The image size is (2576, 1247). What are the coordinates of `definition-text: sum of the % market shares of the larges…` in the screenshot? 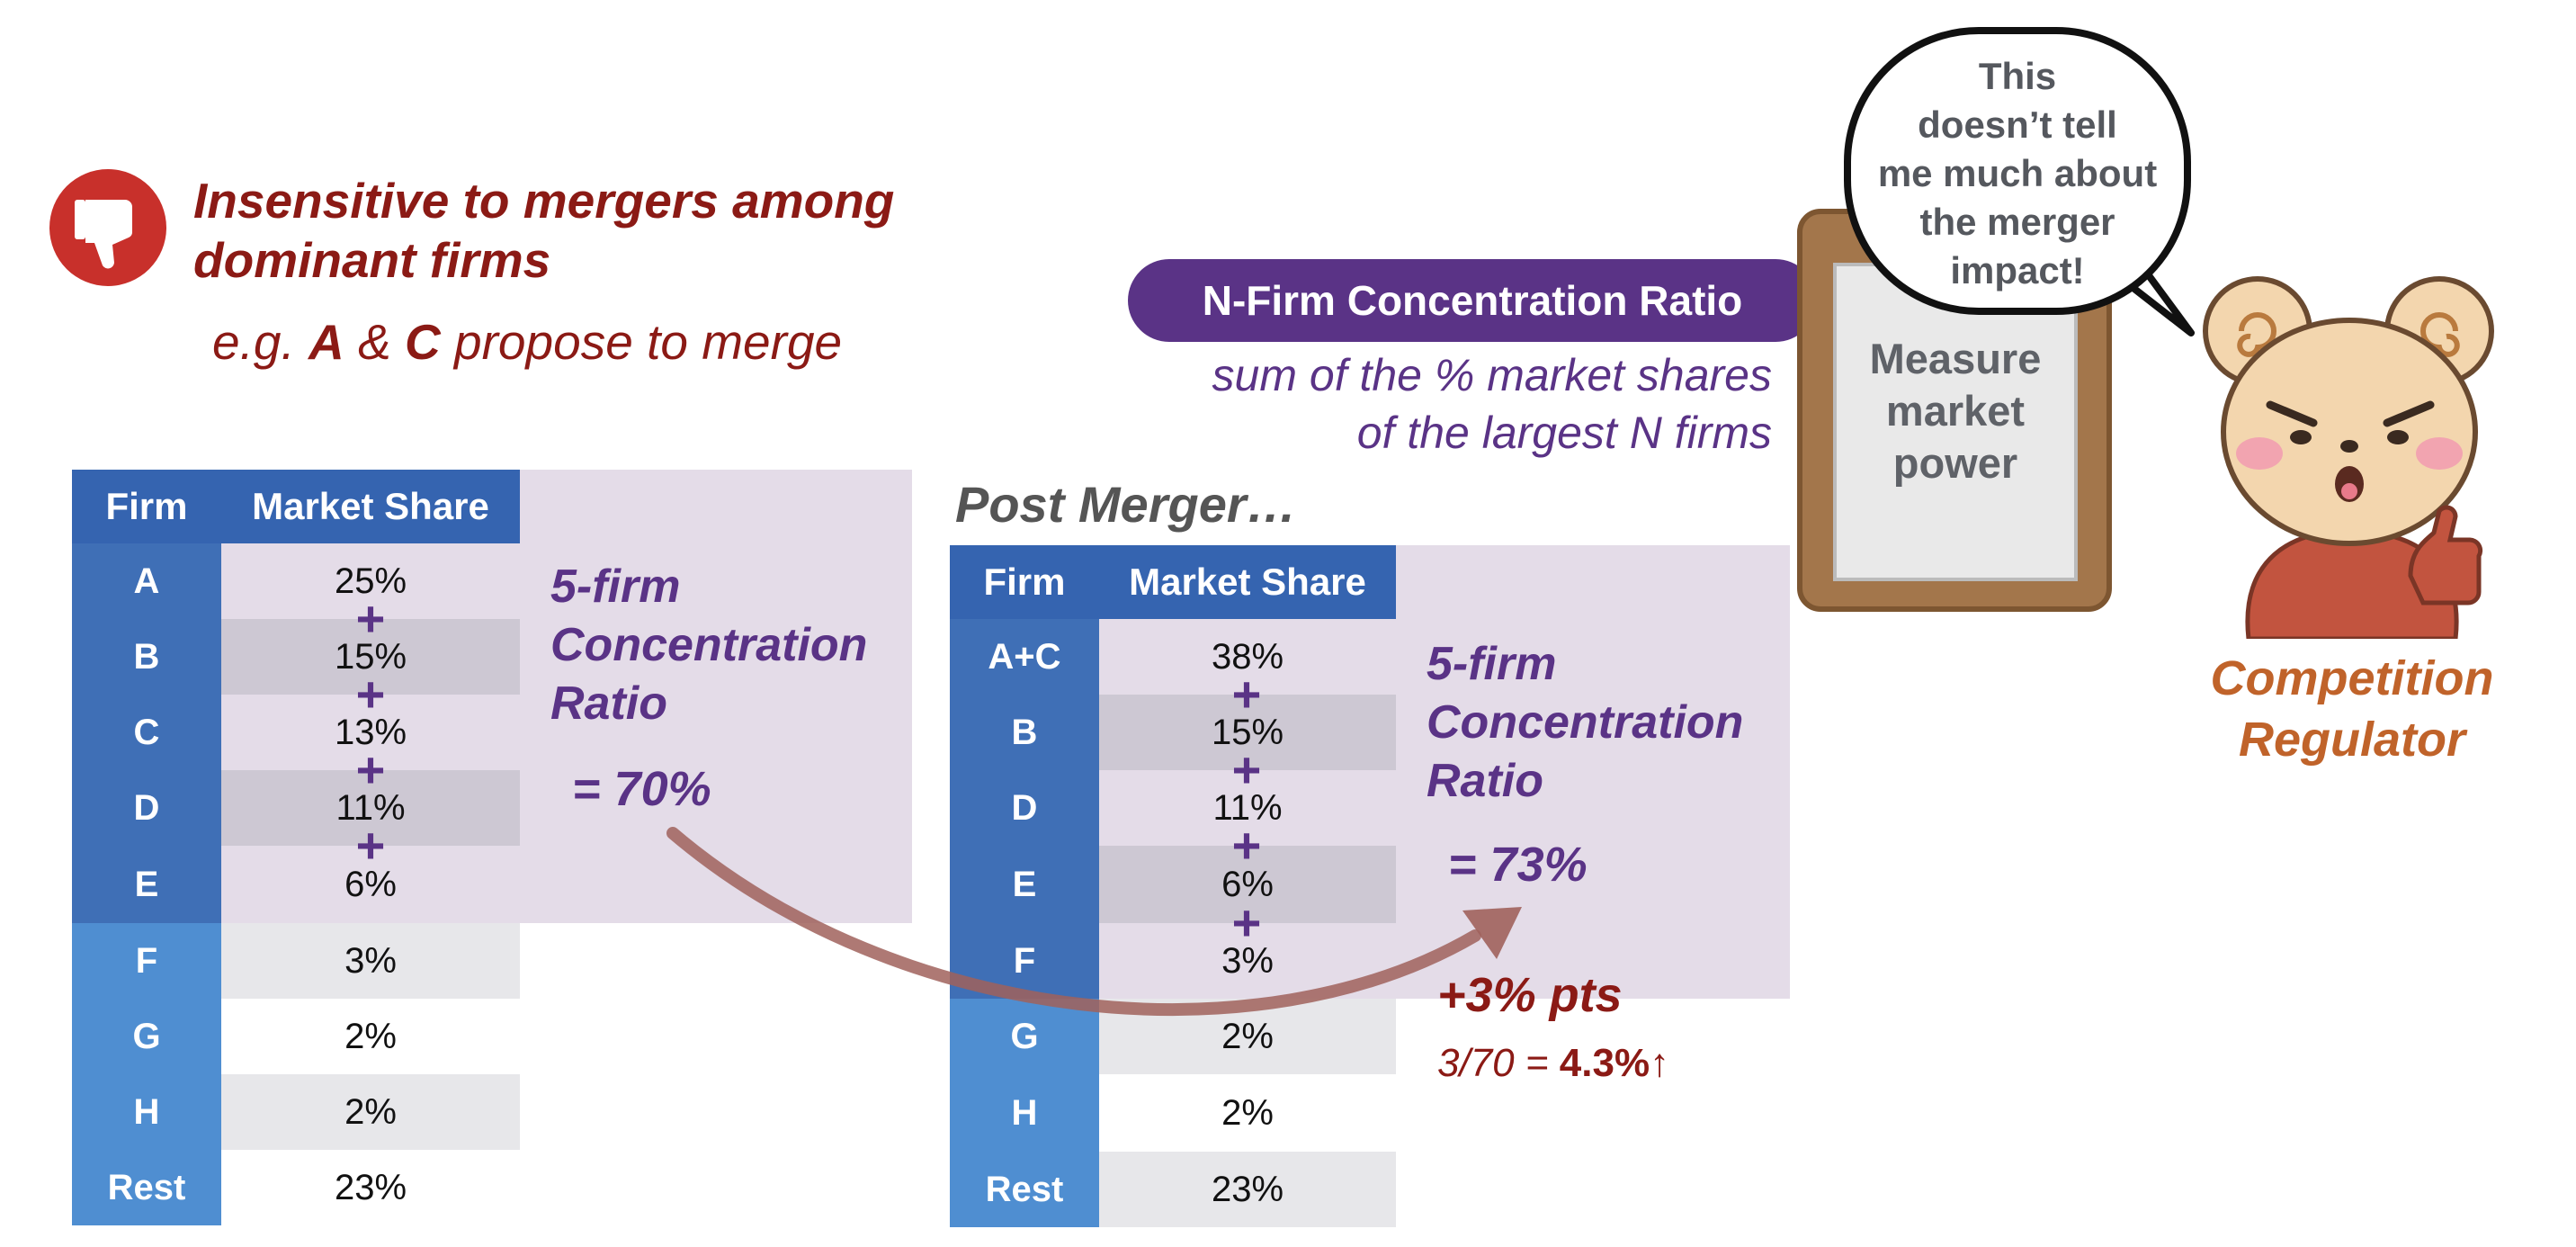 It's located at (1425, 404).